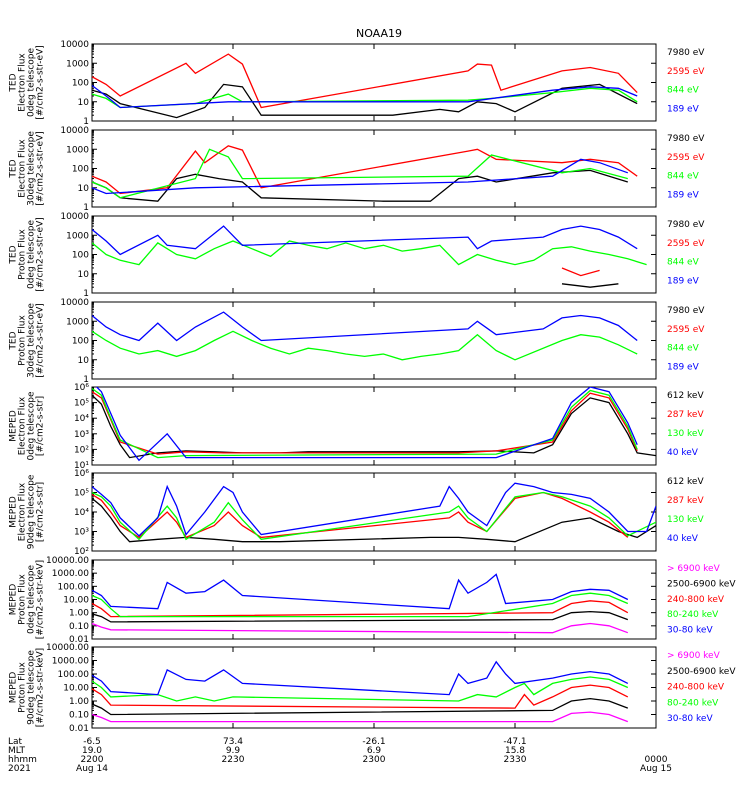 This screenshot has height=800, width=750. What do you see at coordinates (683, 109) in the screenshot?
I see `legend-entry: 189 eV` at bounding box center [683, 109].